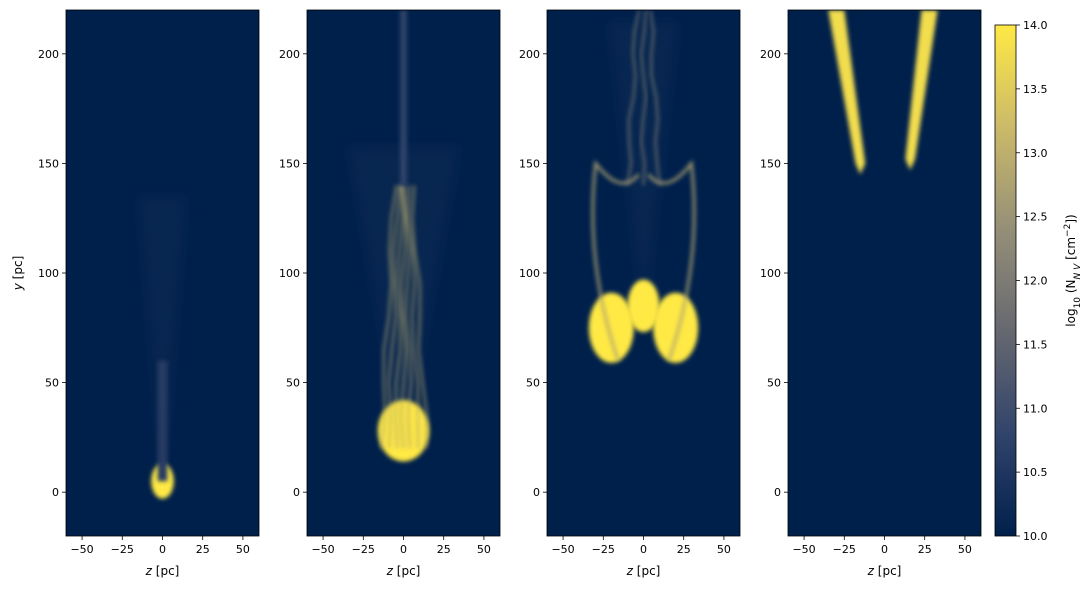  What do you see at coordinates (1073, 270) in the screenshot?
I see `colorbar-label: log10 (NN V [cm−2])` at bounding box center [1073, 270].